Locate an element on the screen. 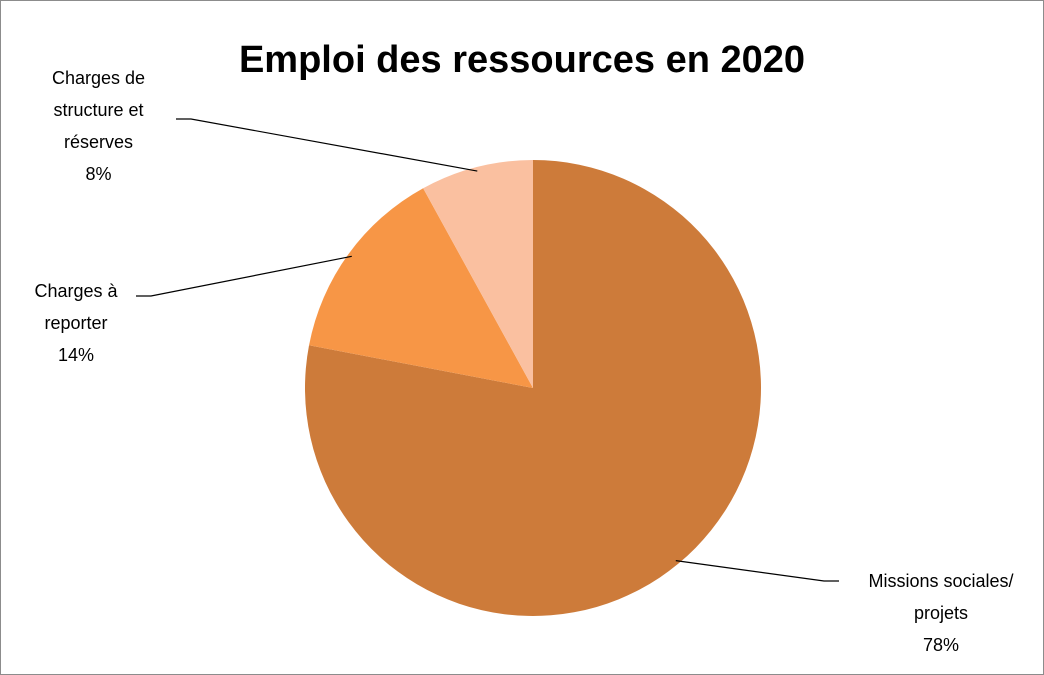 This screenshot has height=675, width=1044. data-label: Missions sociales/ projets 78% is located at coordinates (941, 613).